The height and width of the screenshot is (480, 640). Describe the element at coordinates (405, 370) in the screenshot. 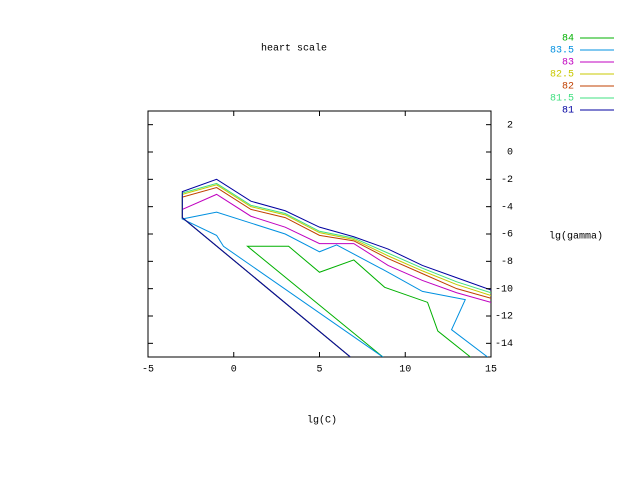

I see `x-tick-label: 10` at that location.